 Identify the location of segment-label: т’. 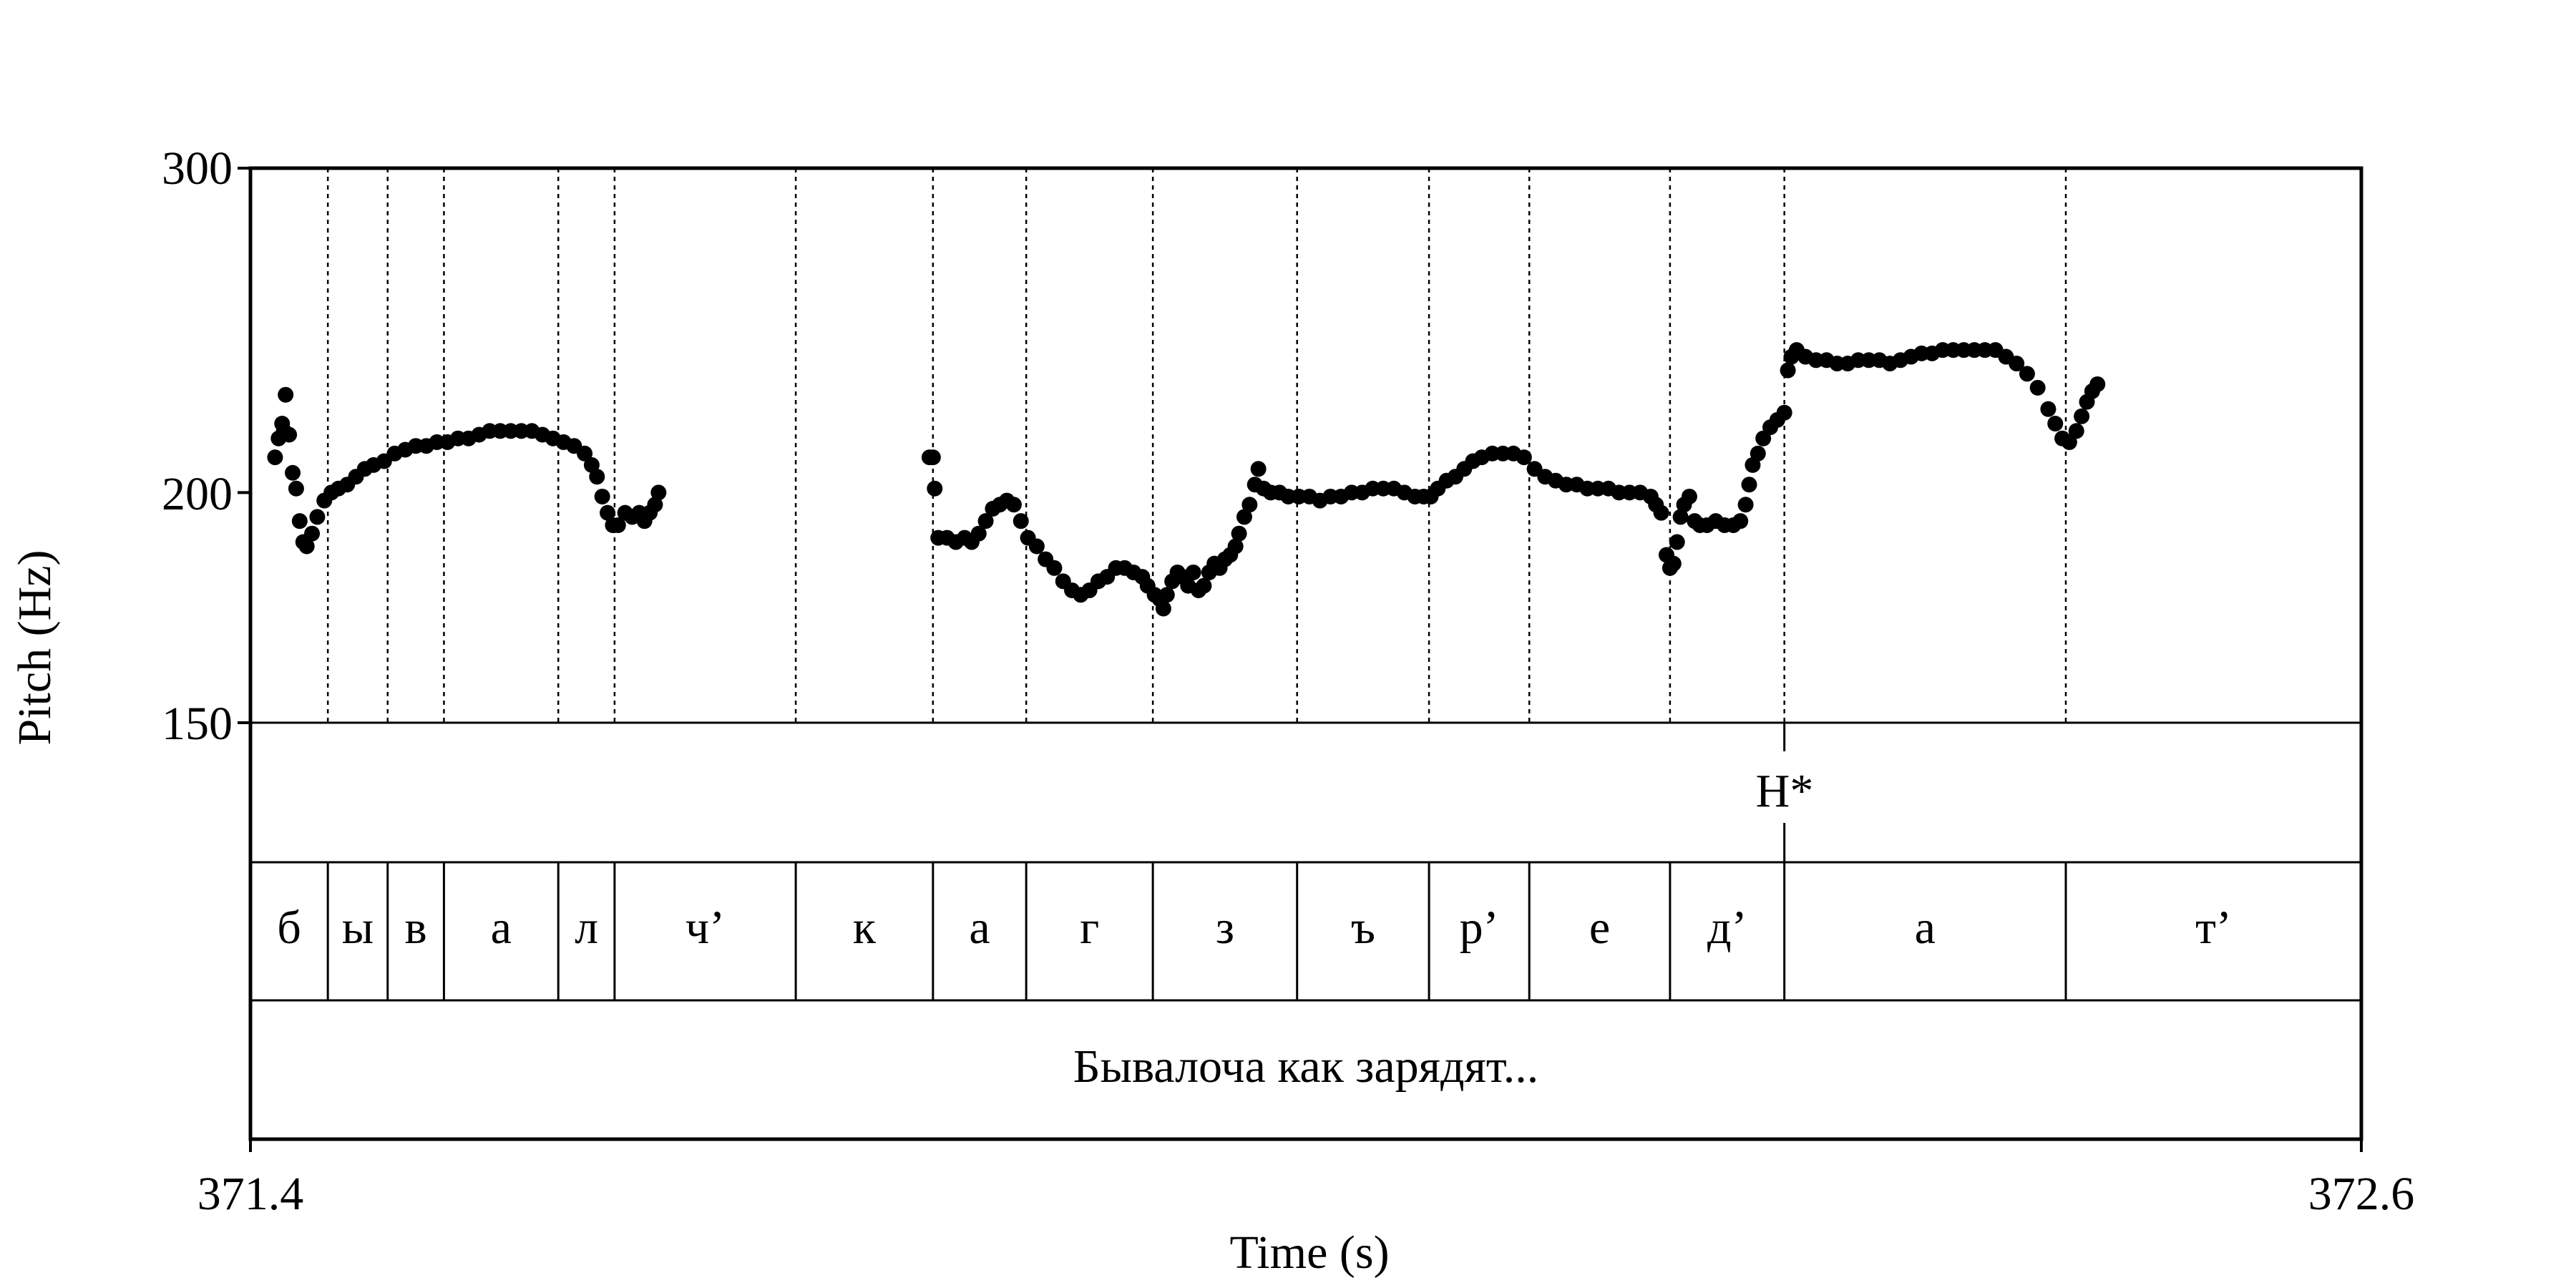
(2213, 928).